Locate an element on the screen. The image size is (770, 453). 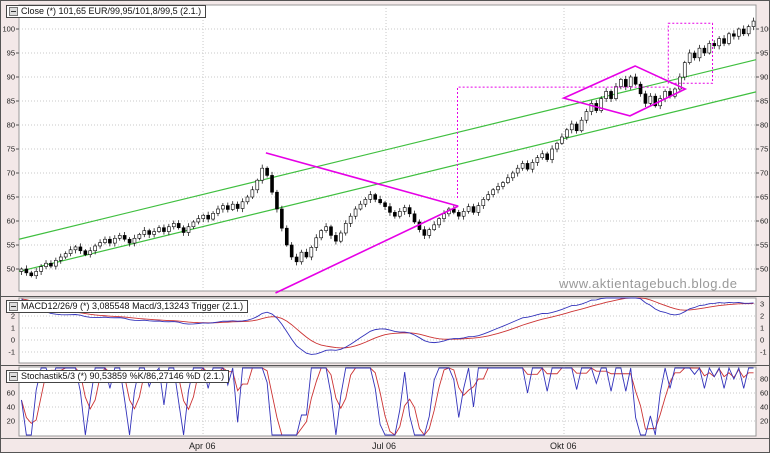
time-axis: Apr 06 Jul 06 Okt 06 is located at coordinates (385, 445).